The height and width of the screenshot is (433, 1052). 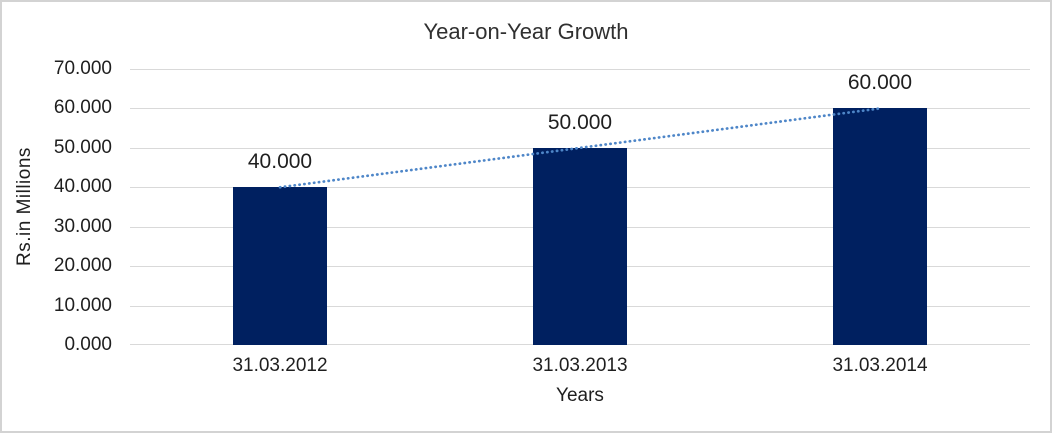 I want to click on gridline, so click(x=580, y=69).